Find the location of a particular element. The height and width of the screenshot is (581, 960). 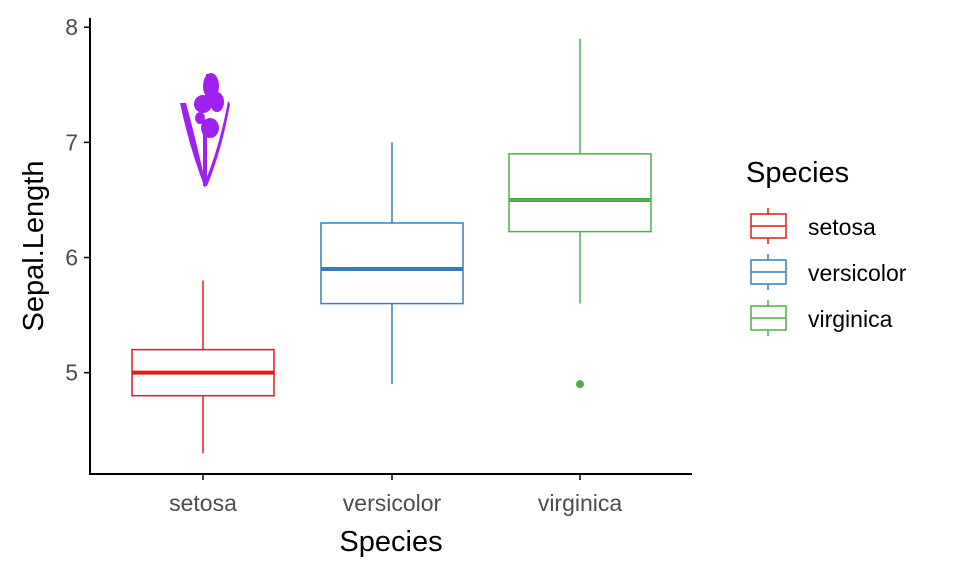

x-axis-title: Species is located at coordinates (390, 542).